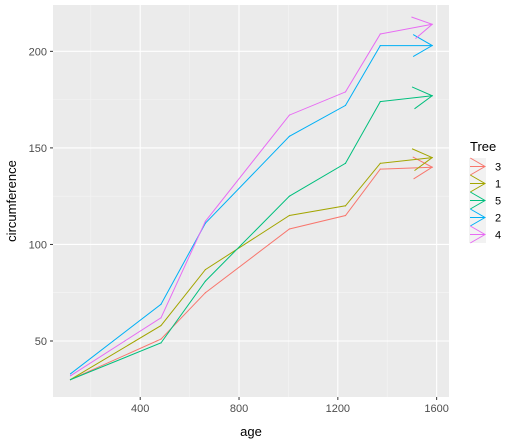  Describe the element at coordinates (140, 409) in the screenshot. I see `x-tick-label: 400` at that location.